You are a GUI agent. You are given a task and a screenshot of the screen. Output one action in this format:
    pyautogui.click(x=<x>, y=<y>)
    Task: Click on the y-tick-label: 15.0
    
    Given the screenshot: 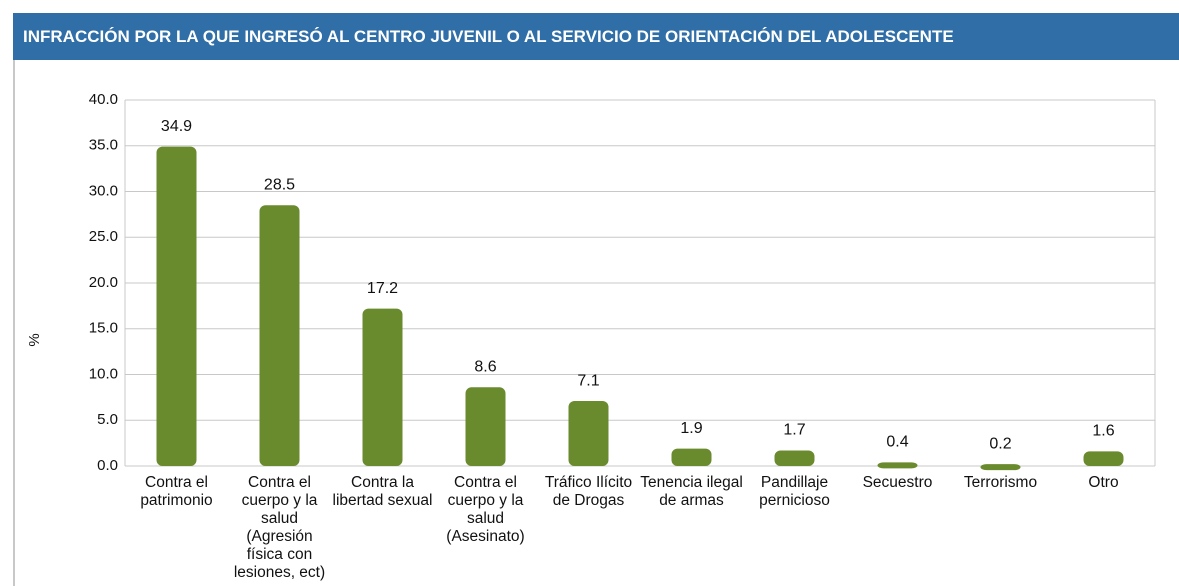 What is the action you would take?
    pyautogui.click(x=103, y=328)
    